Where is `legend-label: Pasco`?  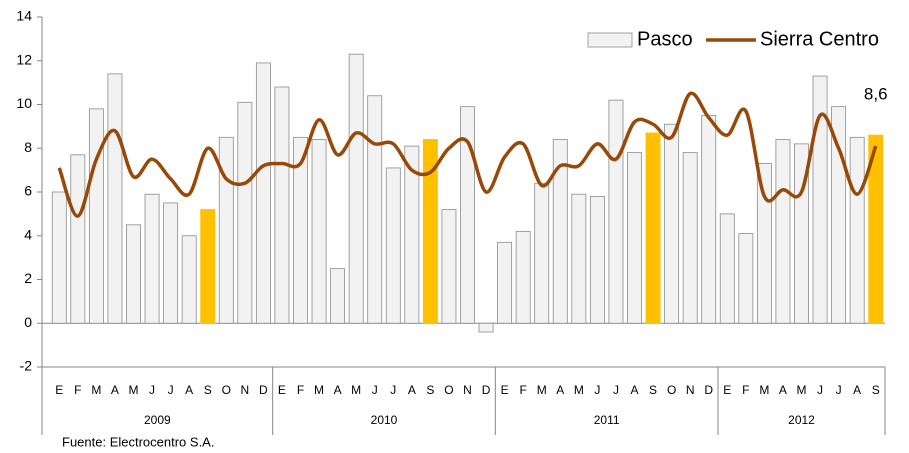
legend-label: Pasco is located at coordinates (665, 39).